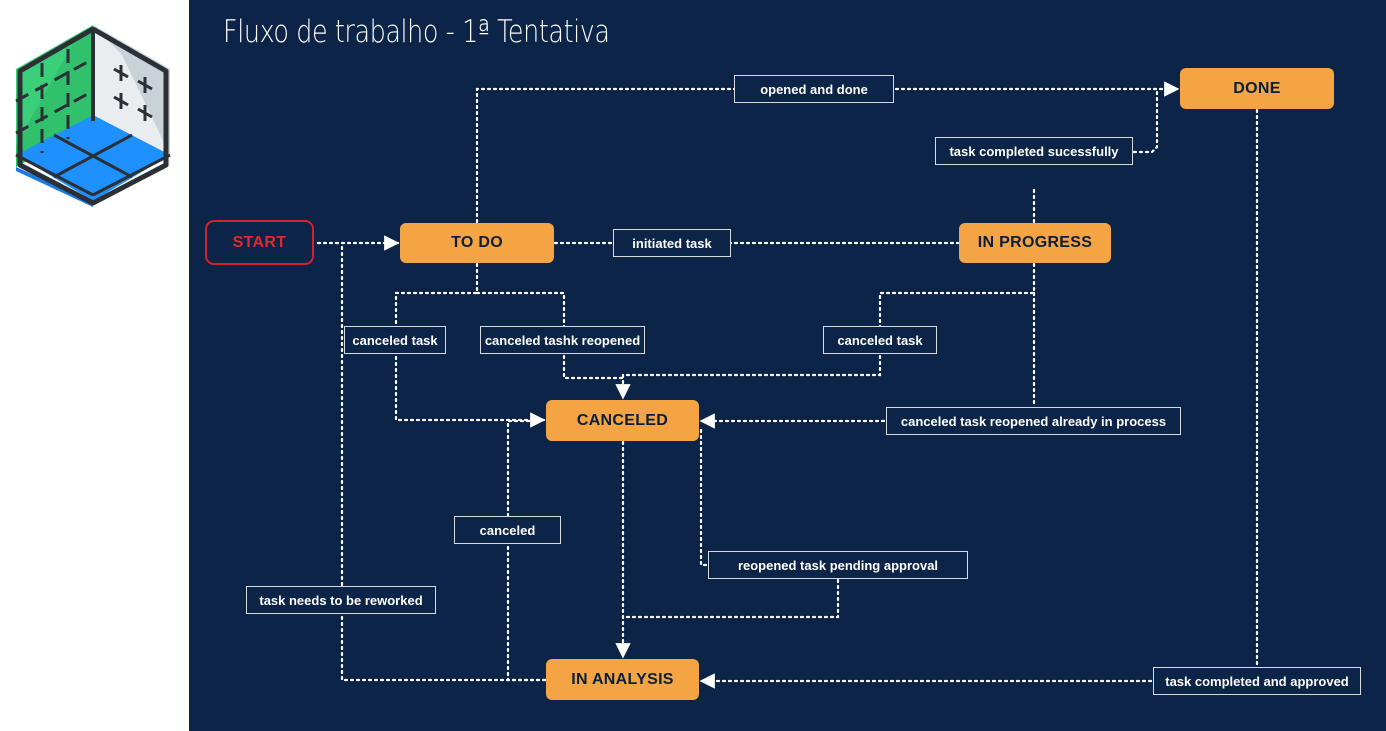 The image size is (1386, 731). Describe the element at coordinates (1257, 88) in the screenshot. I see `node-done: DONE` at that location.